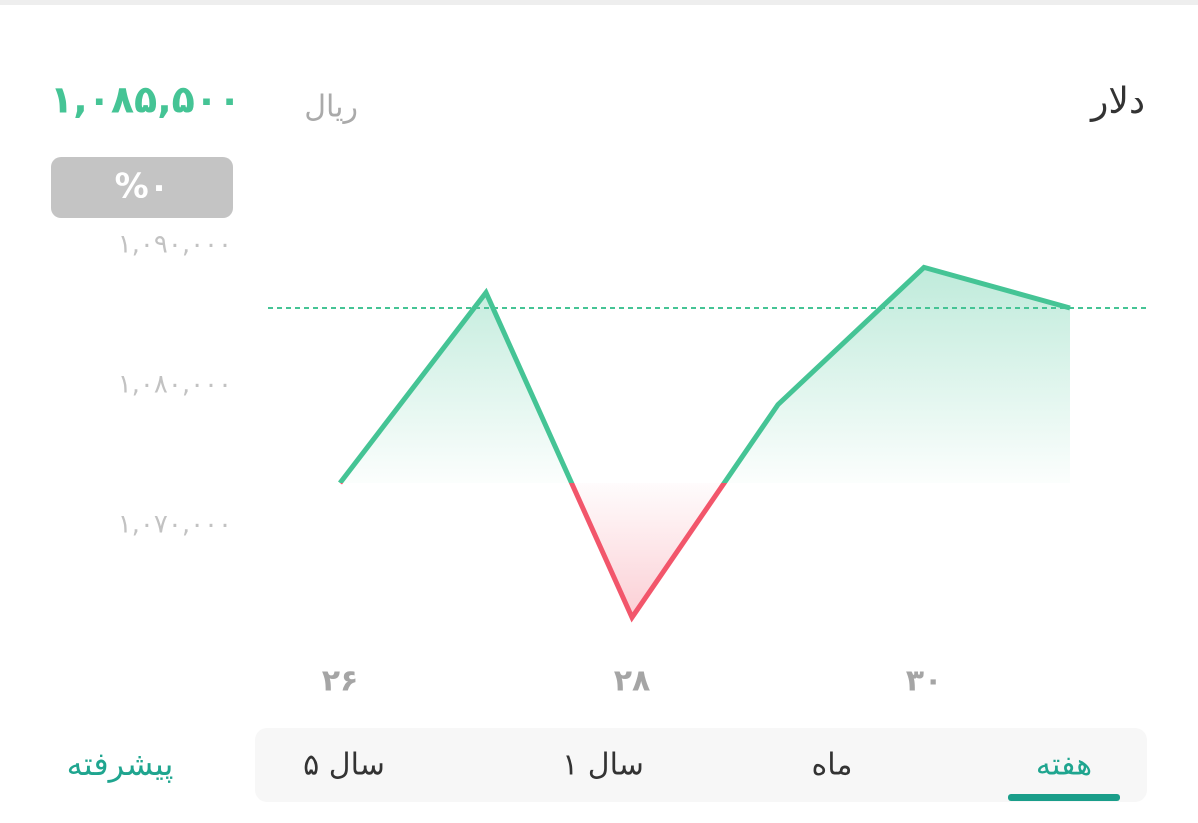 The width and height of the screenshot is (1198, 823). I want to click on tab-indicator, so click(1064, 797).